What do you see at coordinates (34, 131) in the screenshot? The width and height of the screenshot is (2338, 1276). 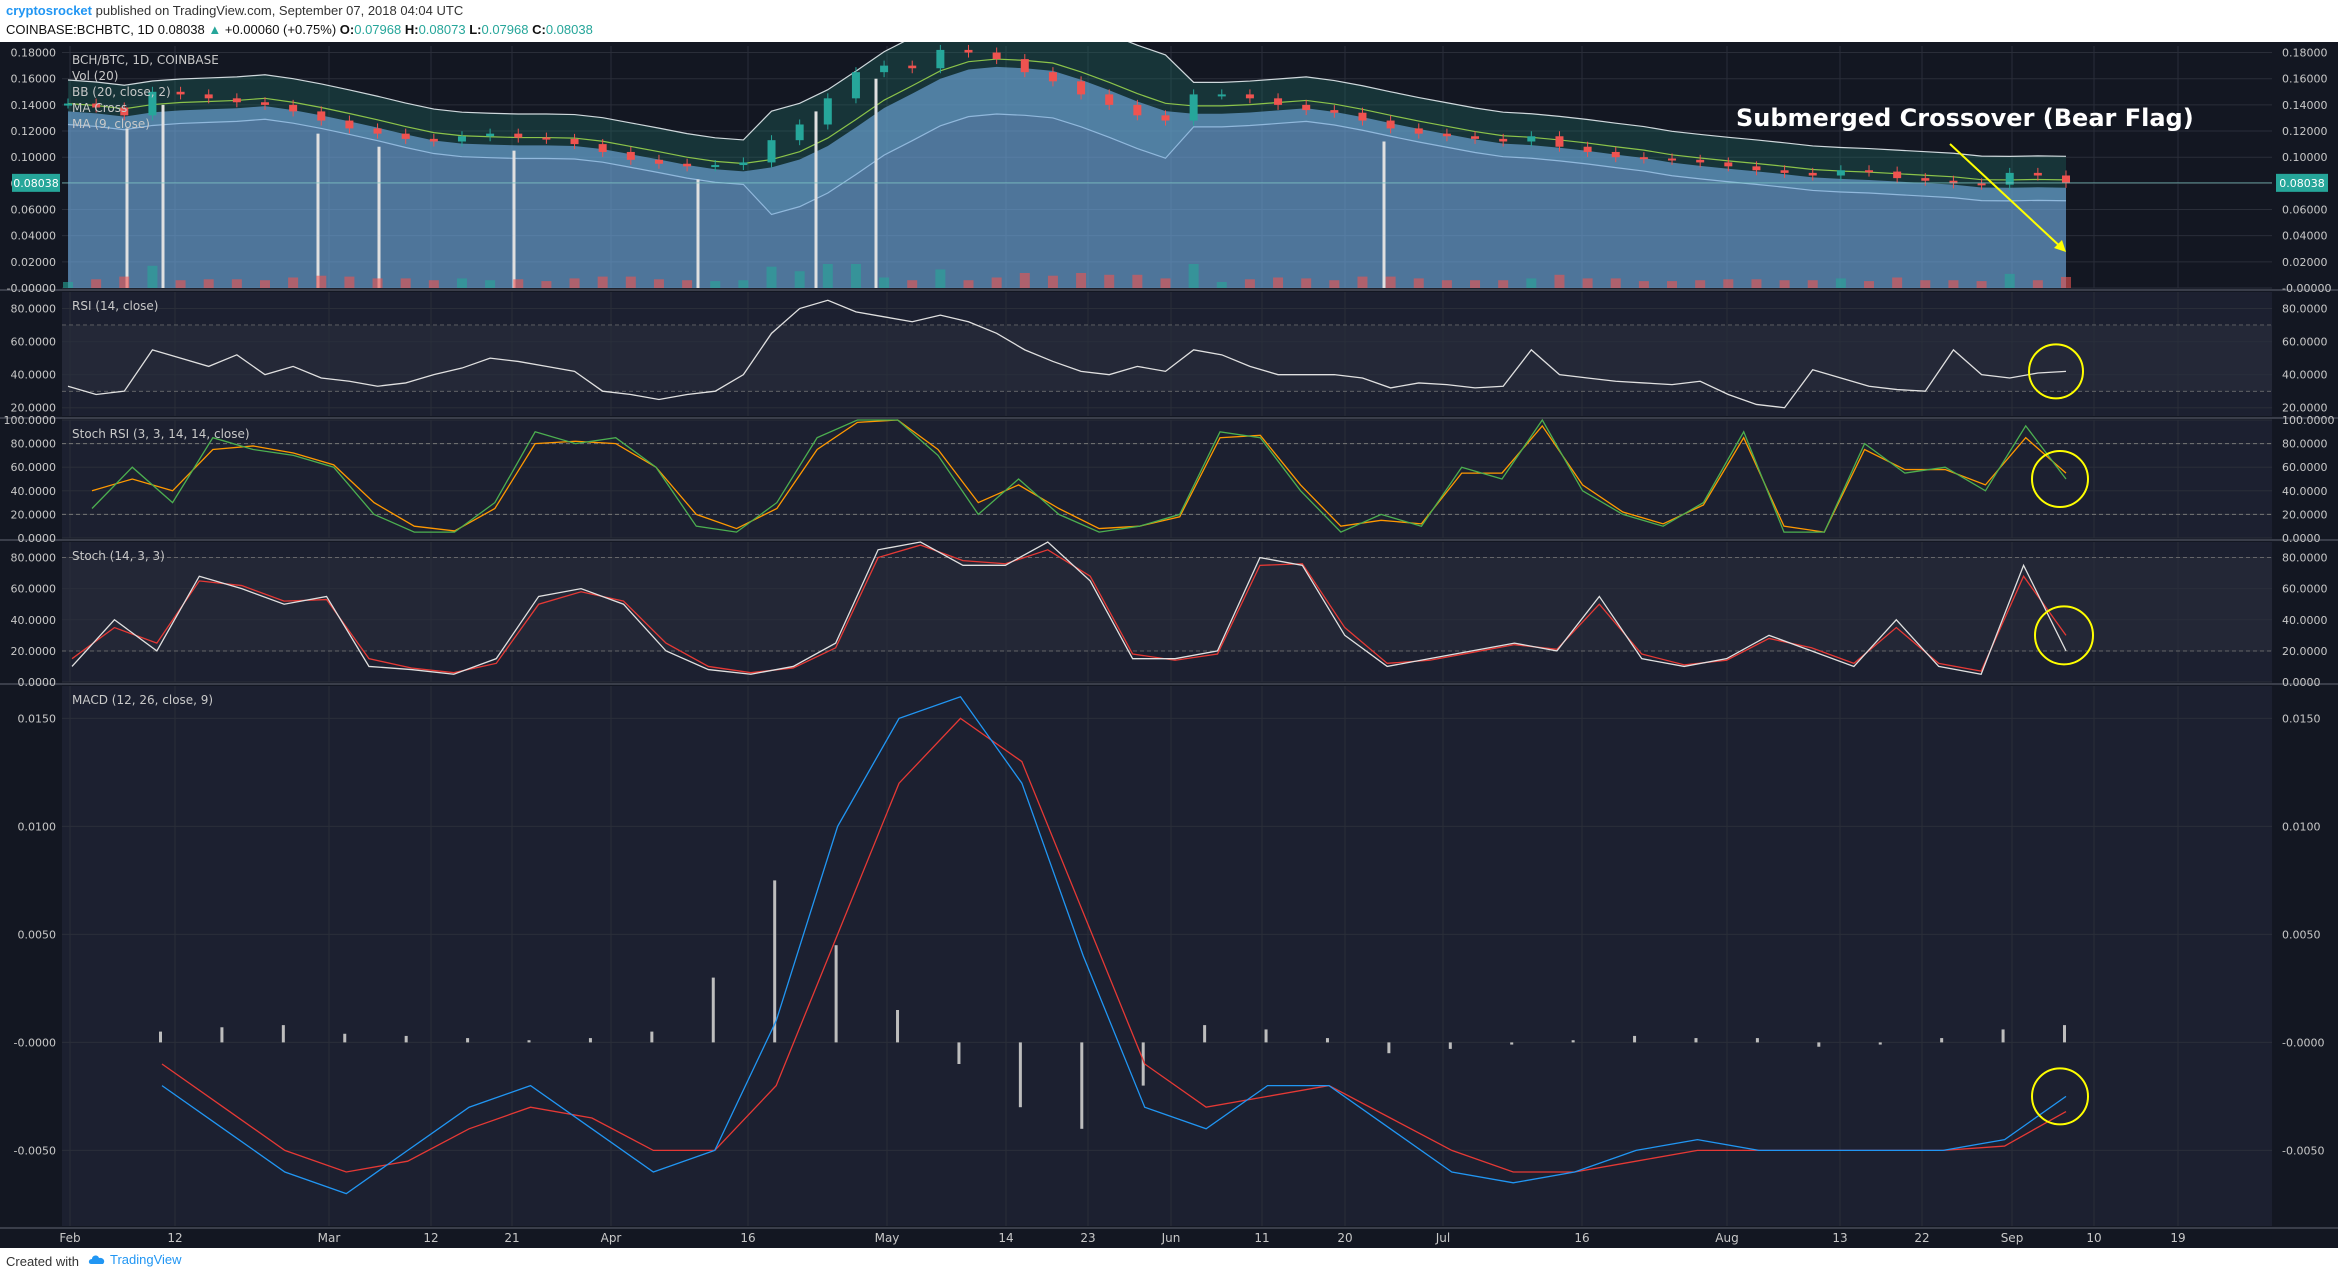 I see `price-tick-left: 0.12000` at bounding box center [34, 131].